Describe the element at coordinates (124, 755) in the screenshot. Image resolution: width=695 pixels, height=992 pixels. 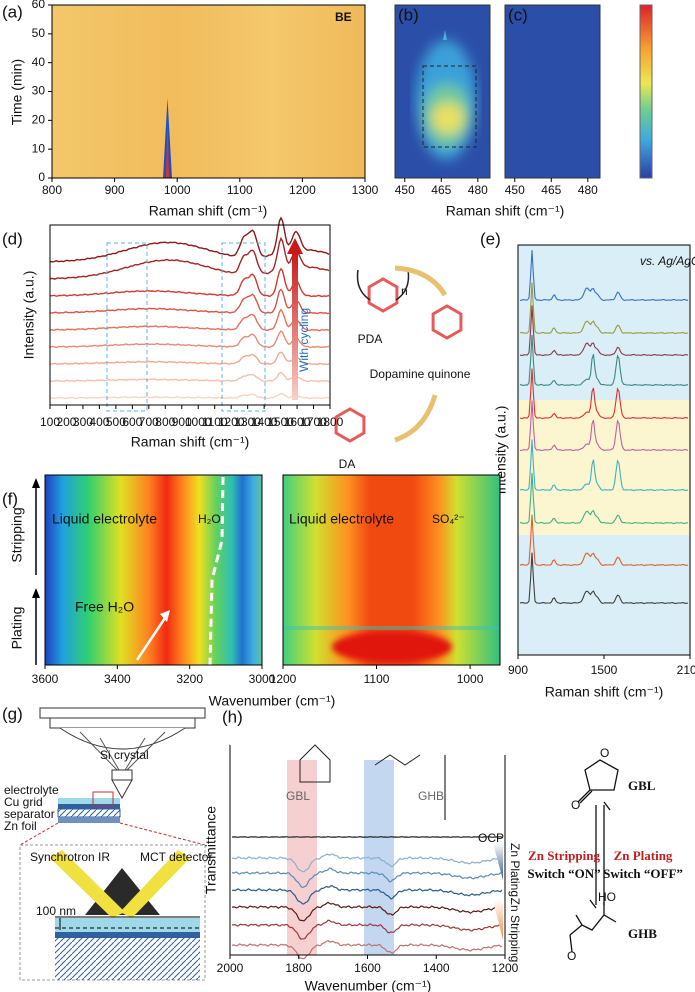
I see `part-label: Si crystal` at that location.